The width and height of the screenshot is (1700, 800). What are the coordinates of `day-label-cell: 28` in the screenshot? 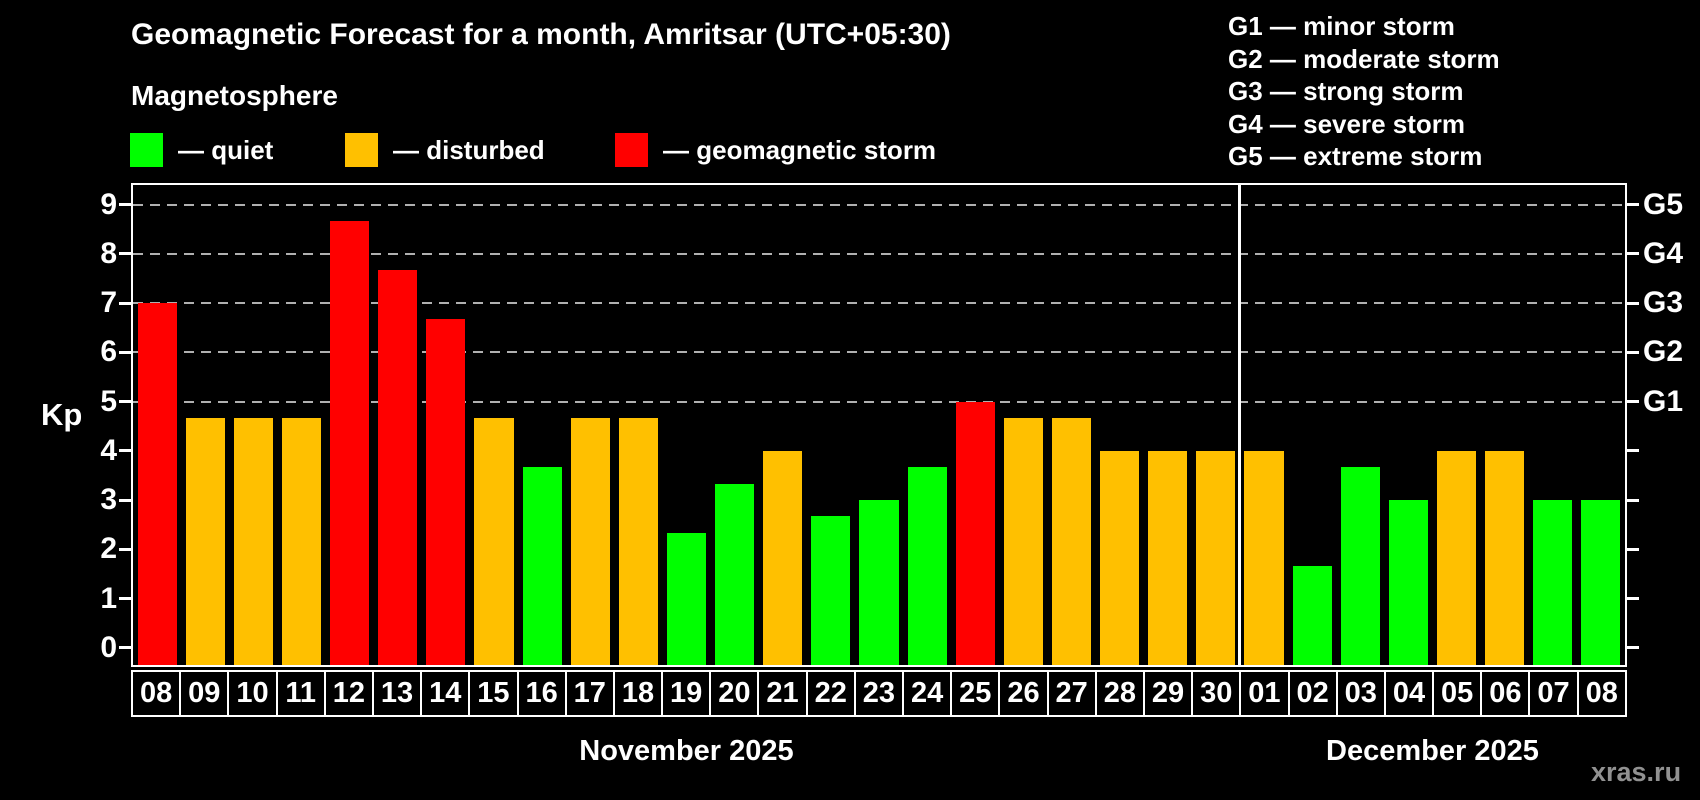 It's located at (1120, 693).